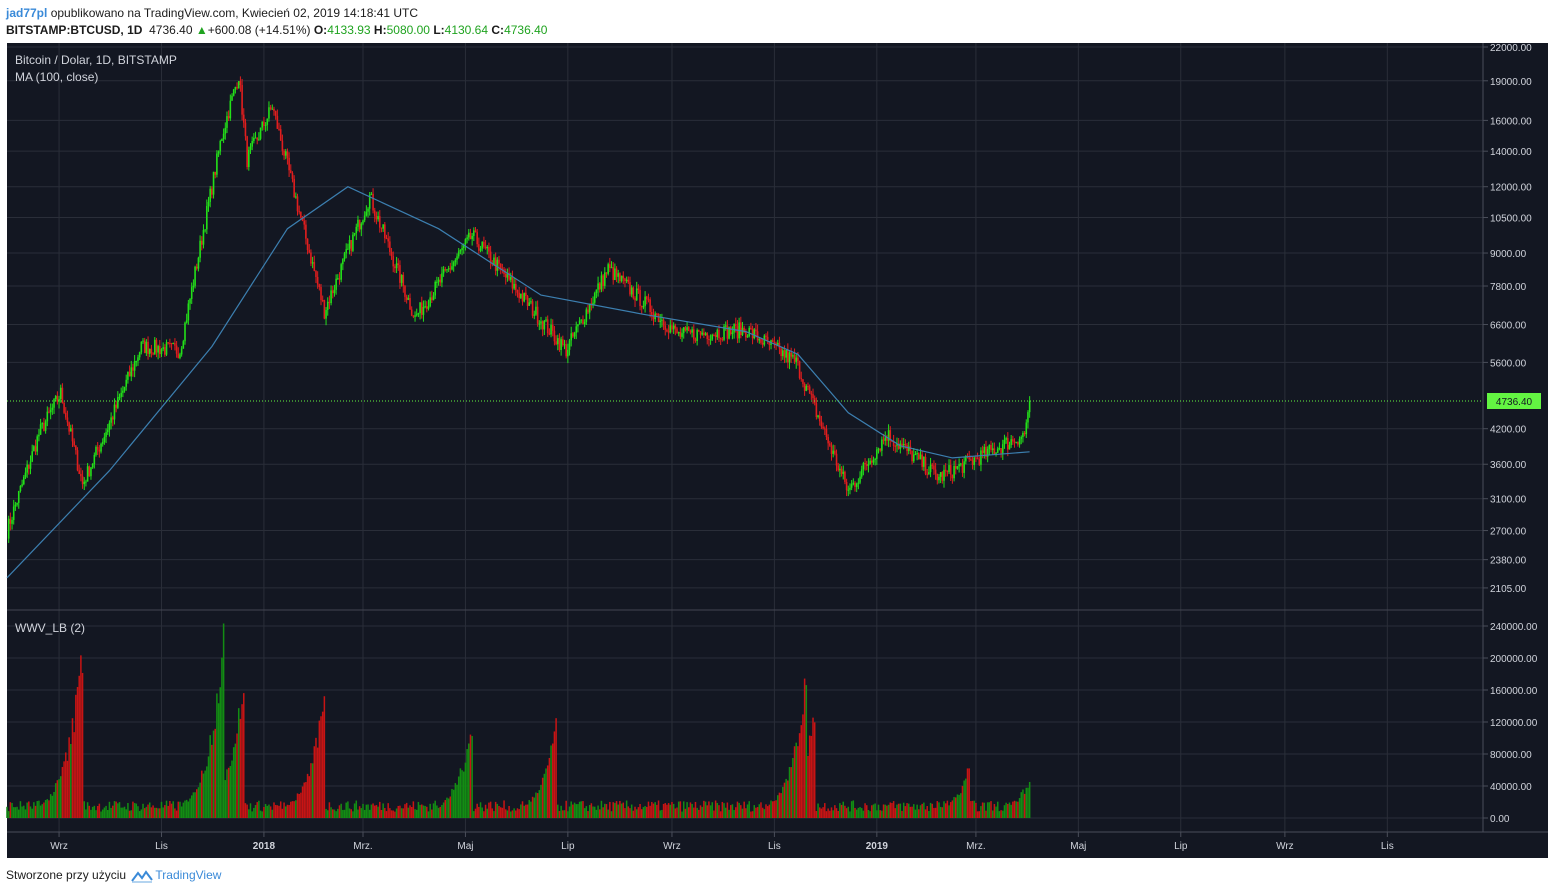 The height and width of the screenshot is (894, 1560). Describe the element at coordinates (96, 60) in the screenshot. I see `chart-title: Bitcoin / Dolar, 1D, BITSTAMP` at that location.